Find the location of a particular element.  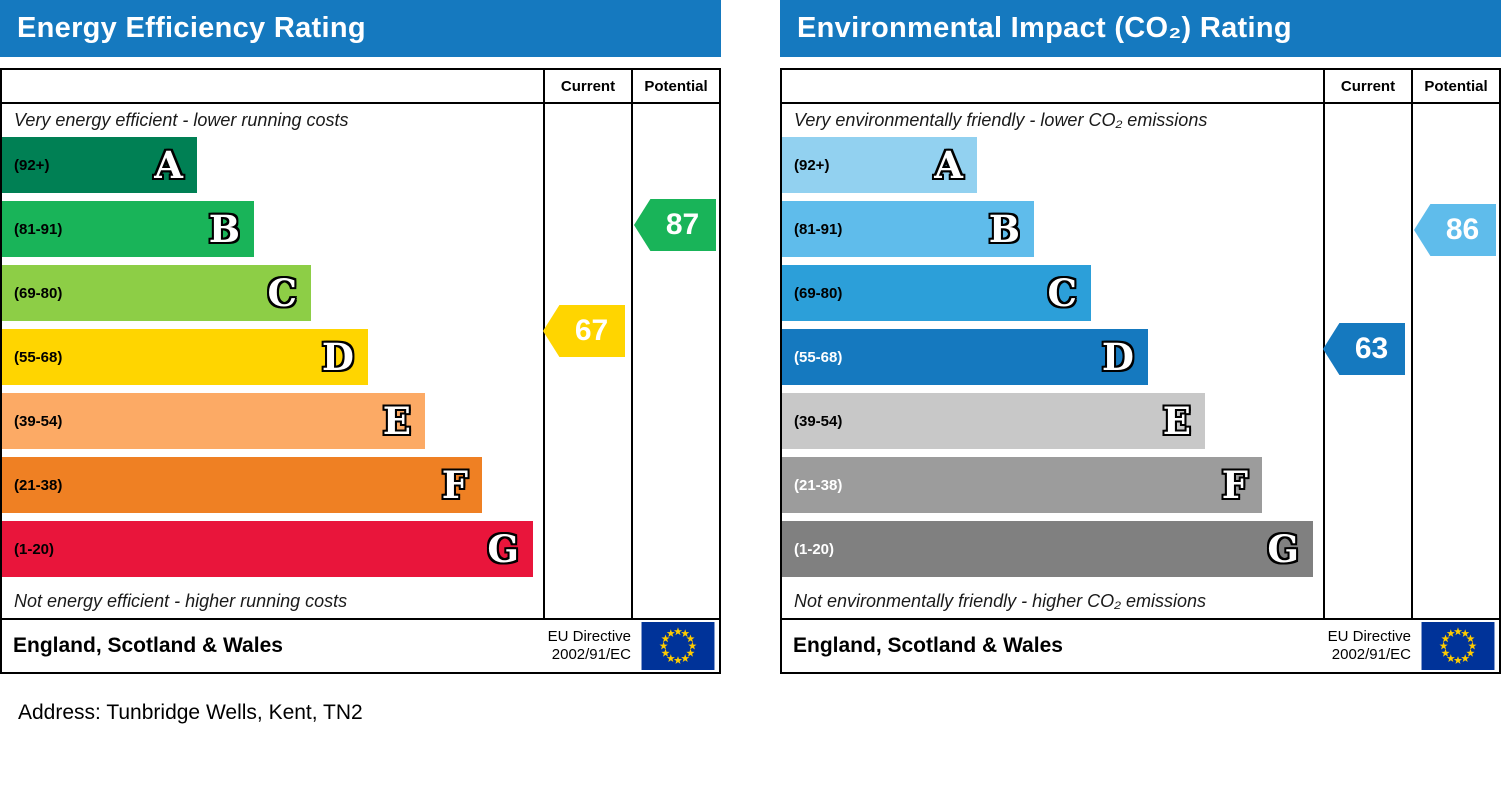

potential-rating-arrow: 87 is located at coordinates (675, 225).